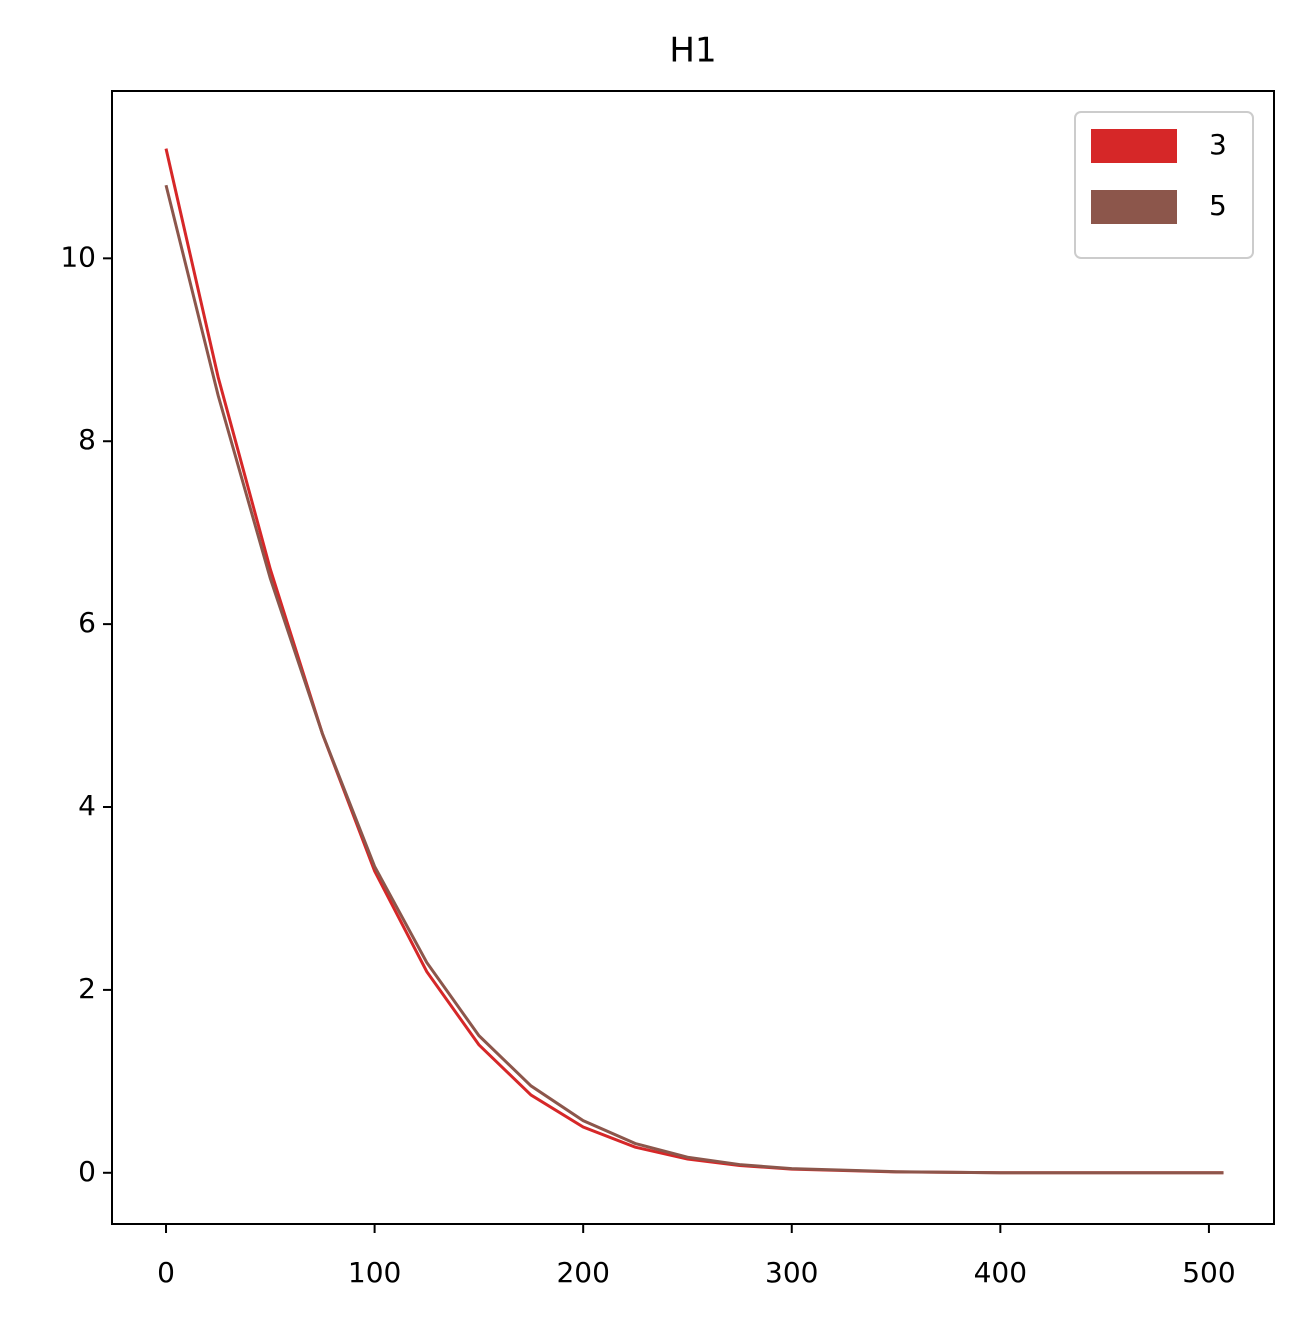 The width and height of the screenshot is (1304, 1324). What do you see at coordinates (87, 439) in the screenshot?
I see `y-tick-label: 8` at bounding box center [87, 439].